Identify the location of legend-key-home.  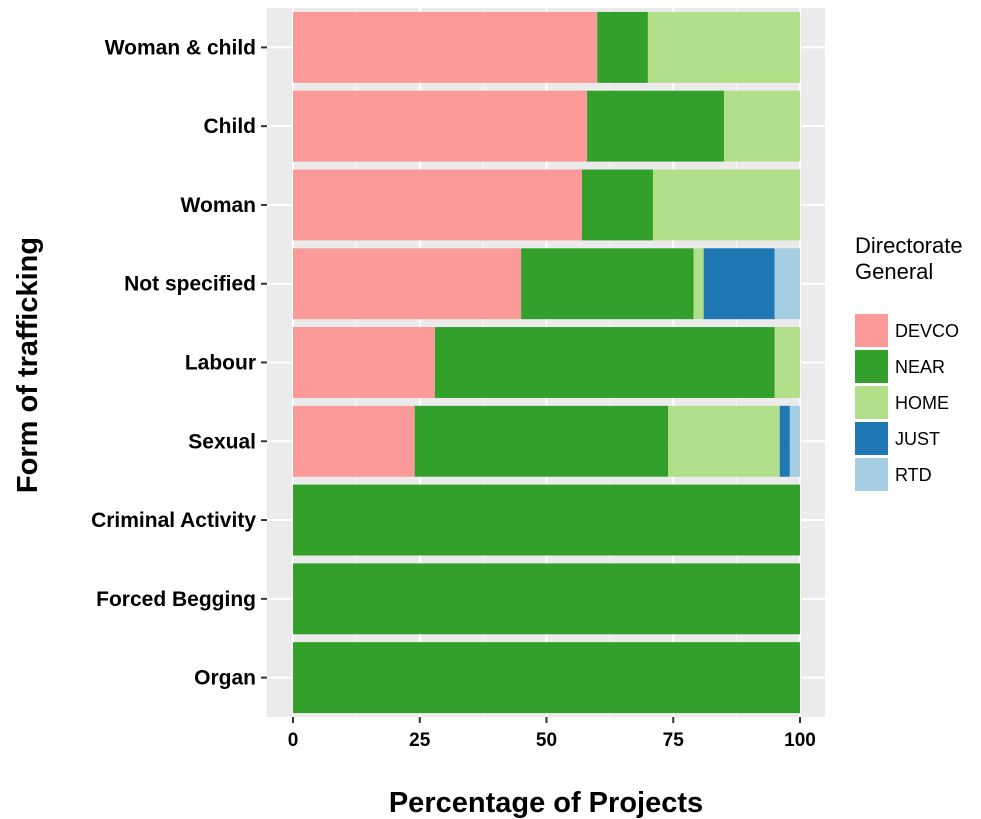
(871, 402).